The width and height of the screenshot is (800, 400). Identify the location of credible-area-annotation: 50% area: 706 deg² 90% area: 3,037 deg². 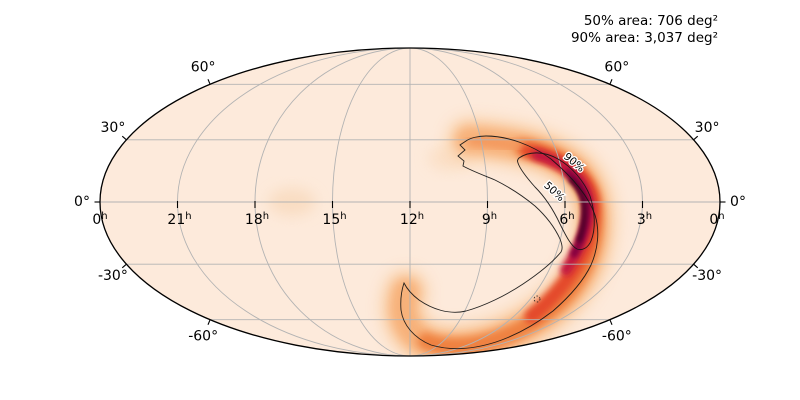
(644, 30).